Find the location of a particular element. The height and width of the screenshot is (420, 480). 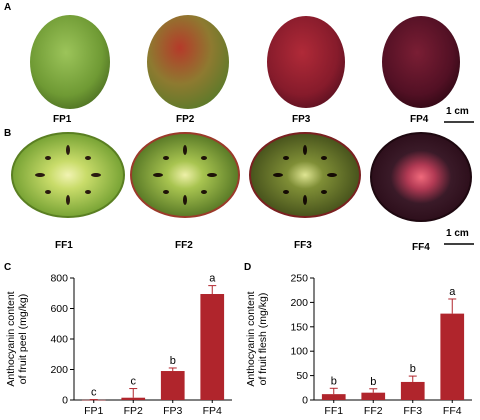

flesh-xtick-label-FF1: FF1 is located at coordinates (333, 411).